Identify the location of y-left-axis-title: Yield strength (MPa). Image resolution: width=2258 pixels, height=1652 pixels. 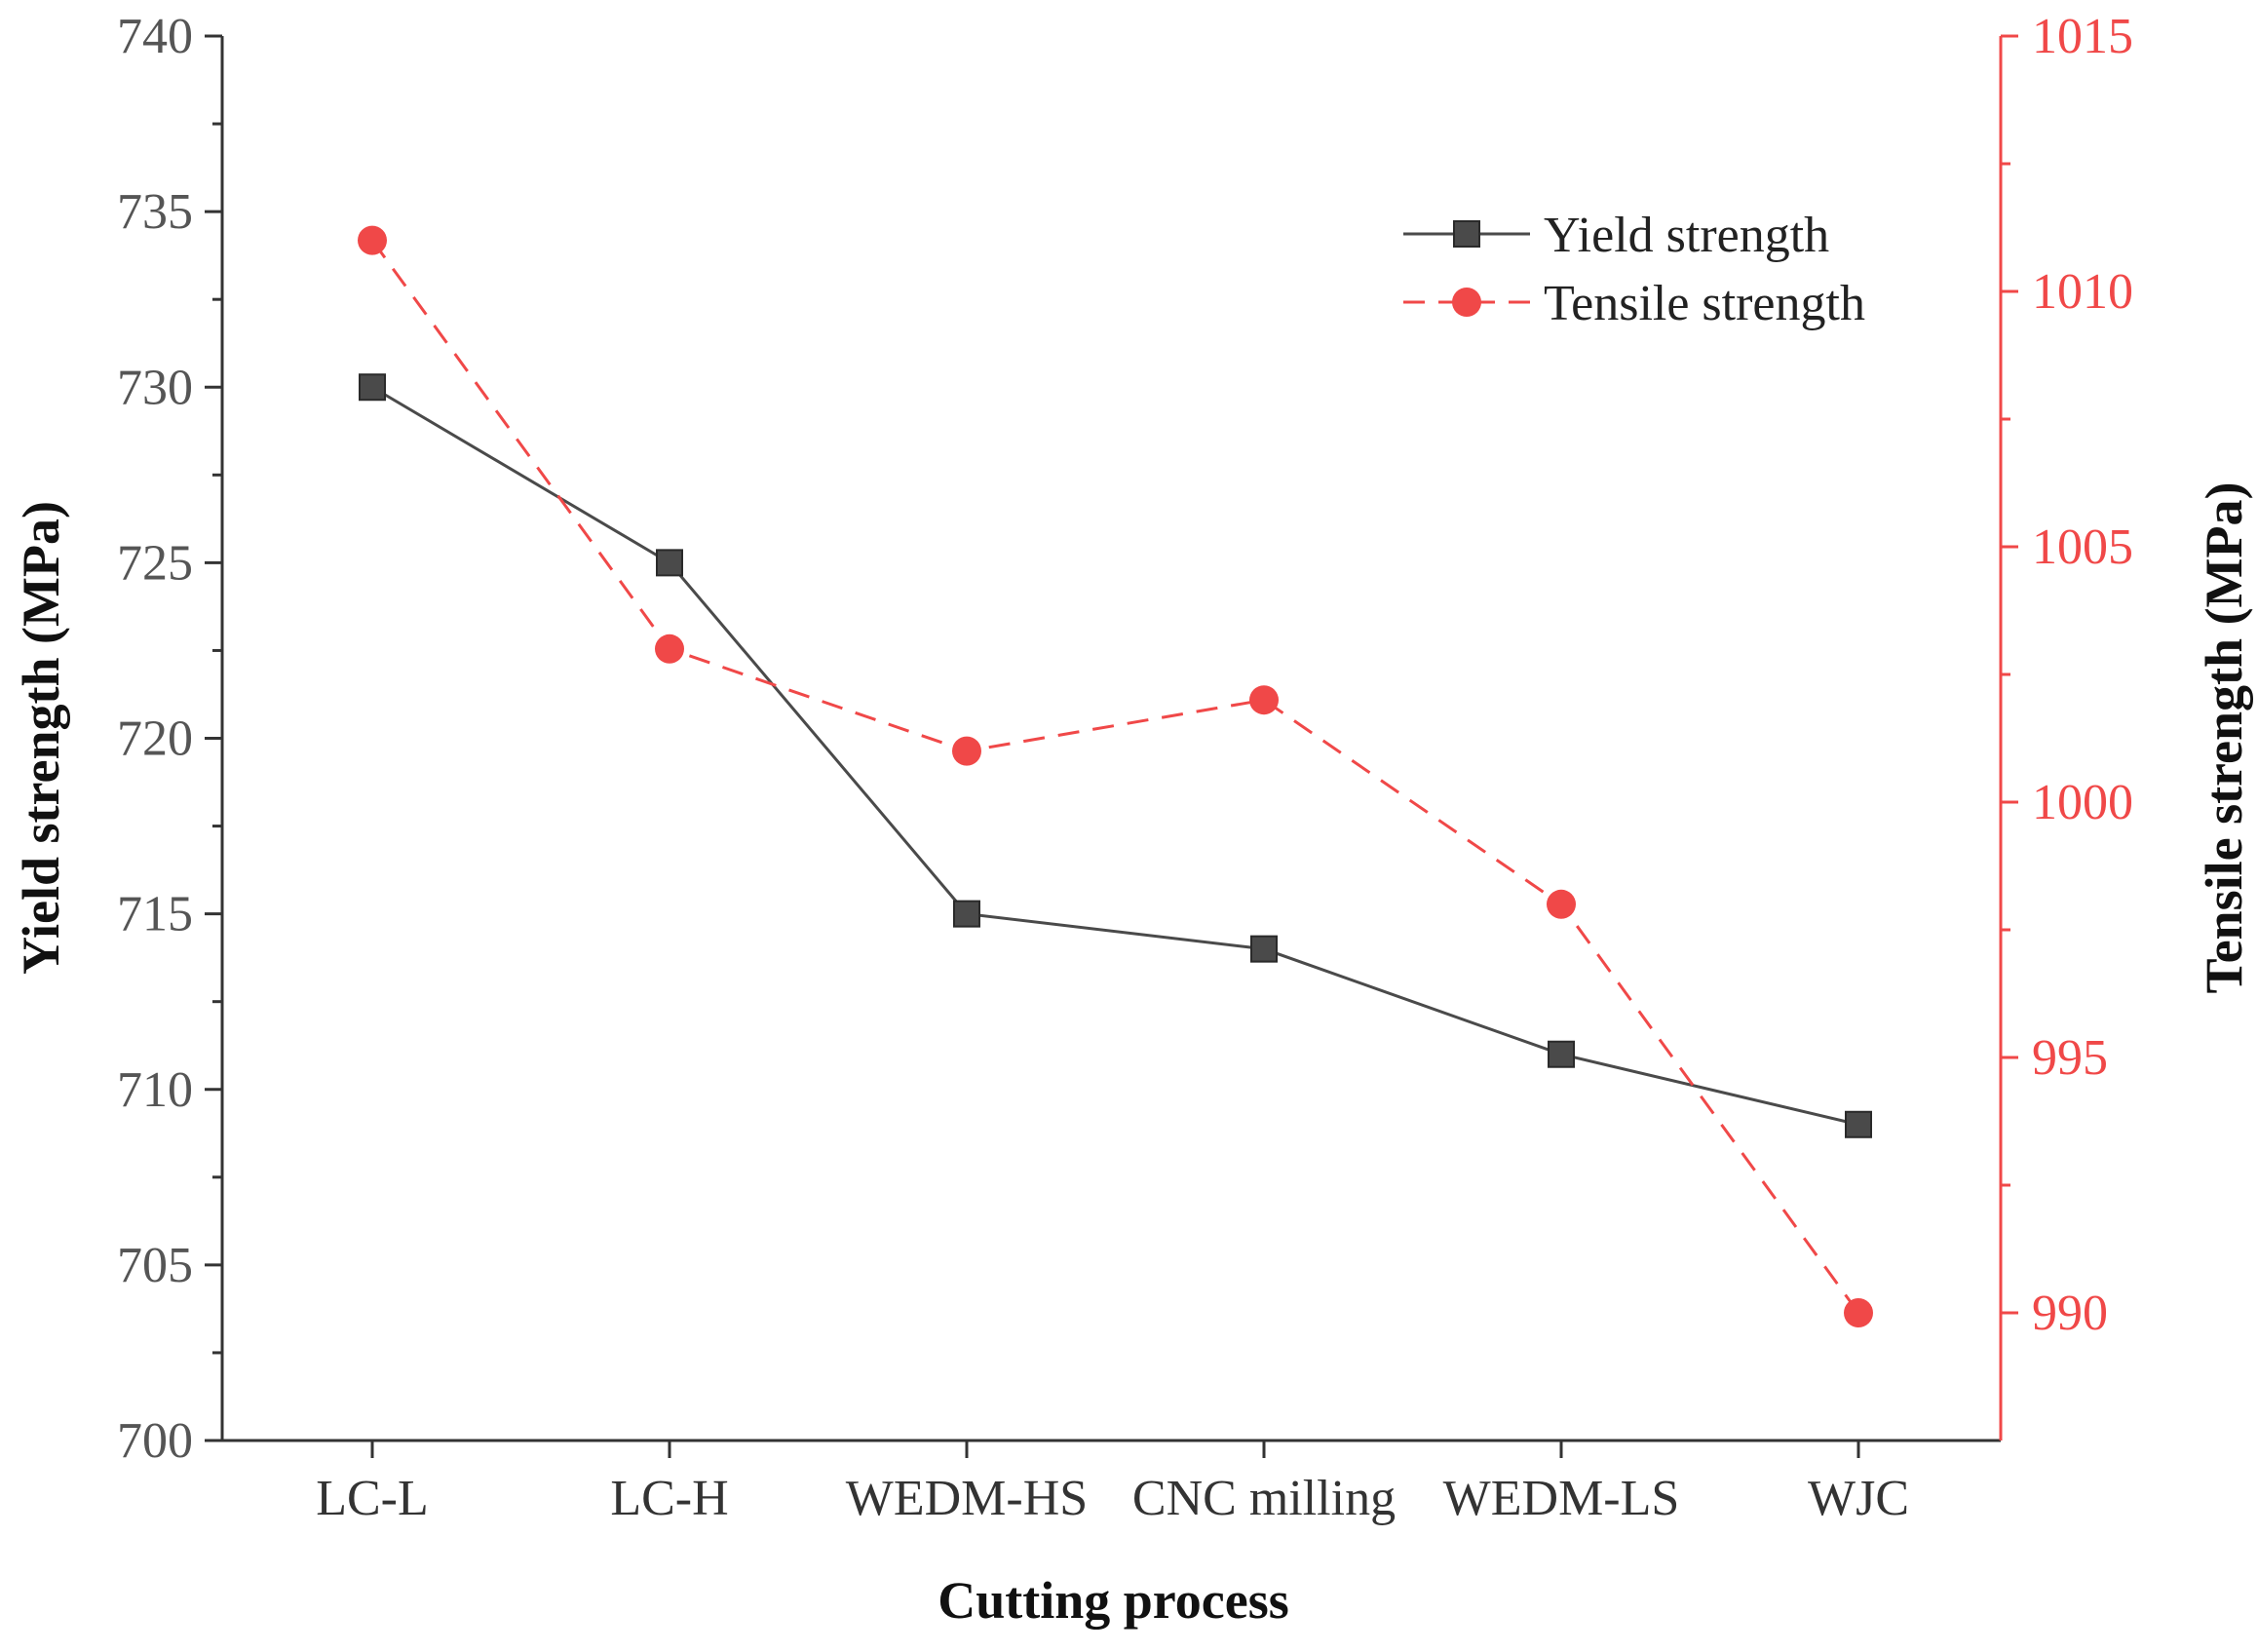
(41, 738).